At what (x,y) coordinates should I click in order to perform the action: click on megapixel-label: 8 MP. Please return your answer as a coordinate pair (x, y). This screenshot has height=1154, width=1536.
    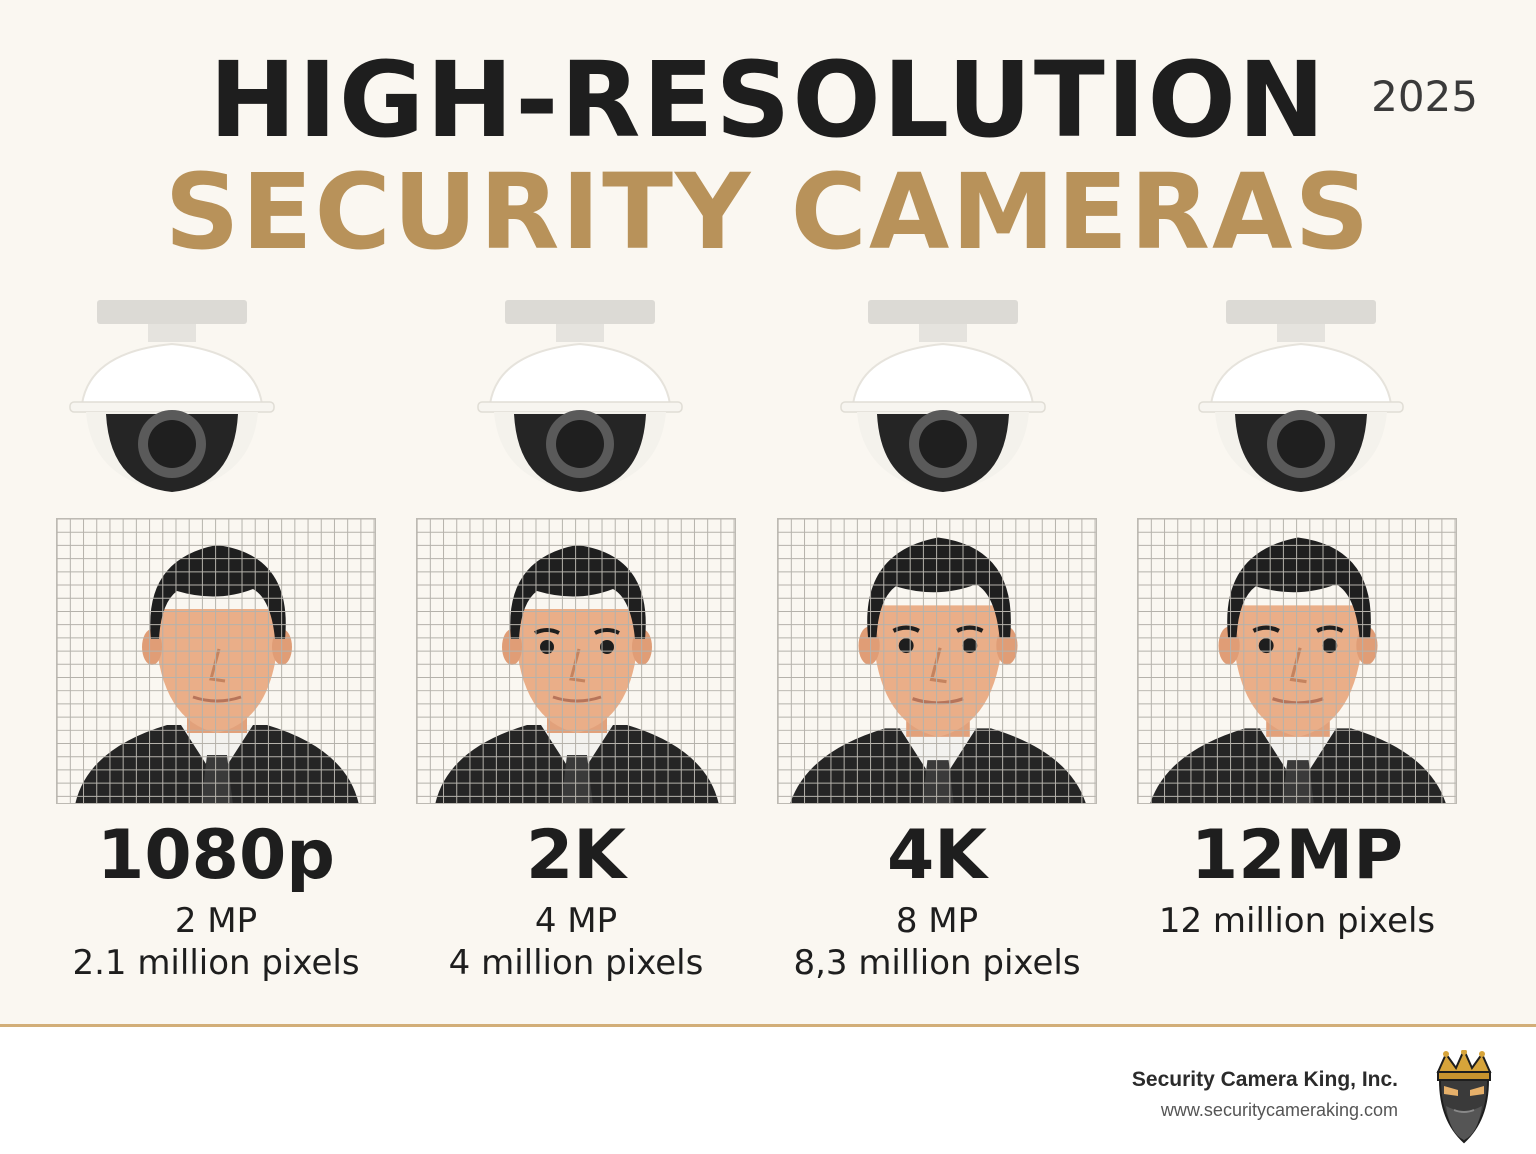
    Looking at the image, I should click on (937, 921).